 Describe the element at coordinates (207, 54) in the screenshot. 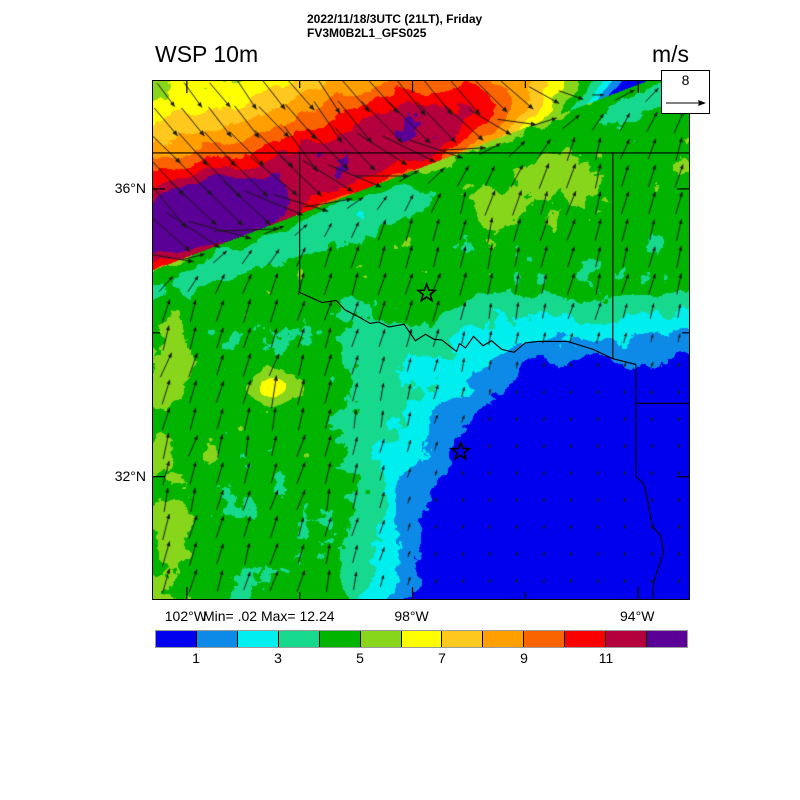

I see `variable-title: WSP 10m` at that location.